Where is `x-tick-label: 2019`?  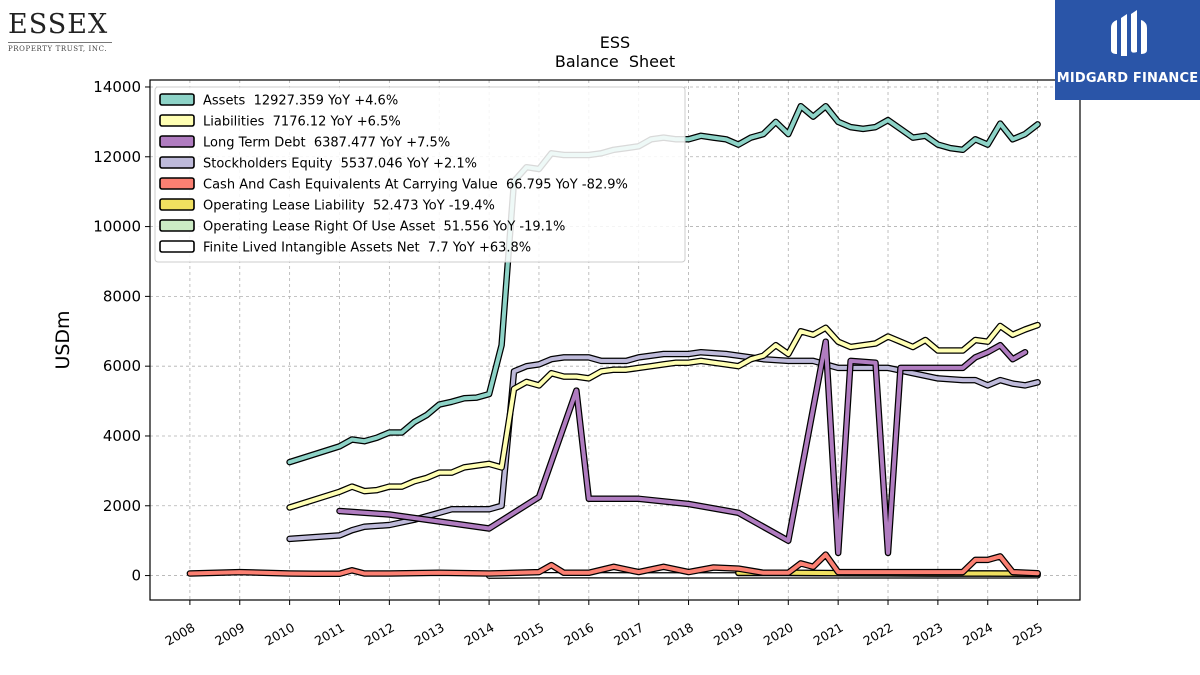 x-tick-label: 2019 is located at coordinates (728, 634).